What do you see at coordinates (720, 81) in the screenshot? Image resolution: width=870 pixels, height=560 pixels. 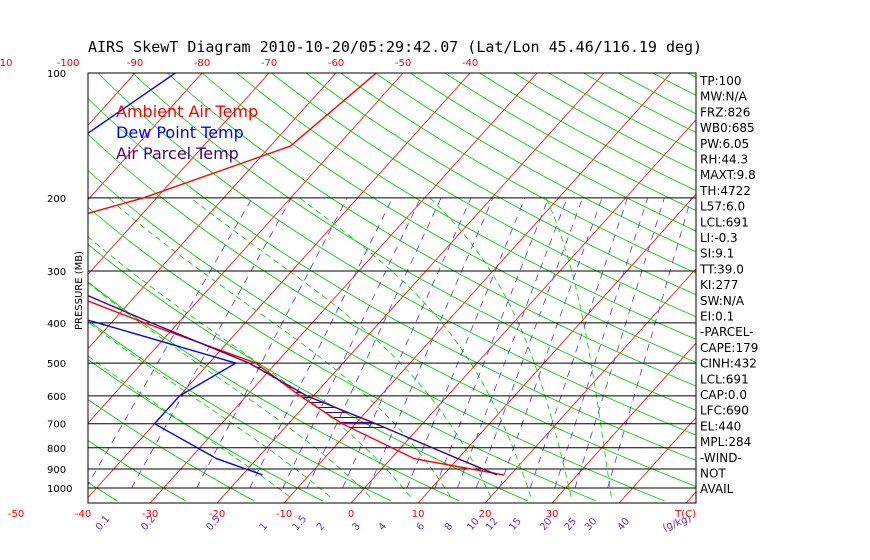 I see `index-line: TP:100` at bounding box center [720, 81].